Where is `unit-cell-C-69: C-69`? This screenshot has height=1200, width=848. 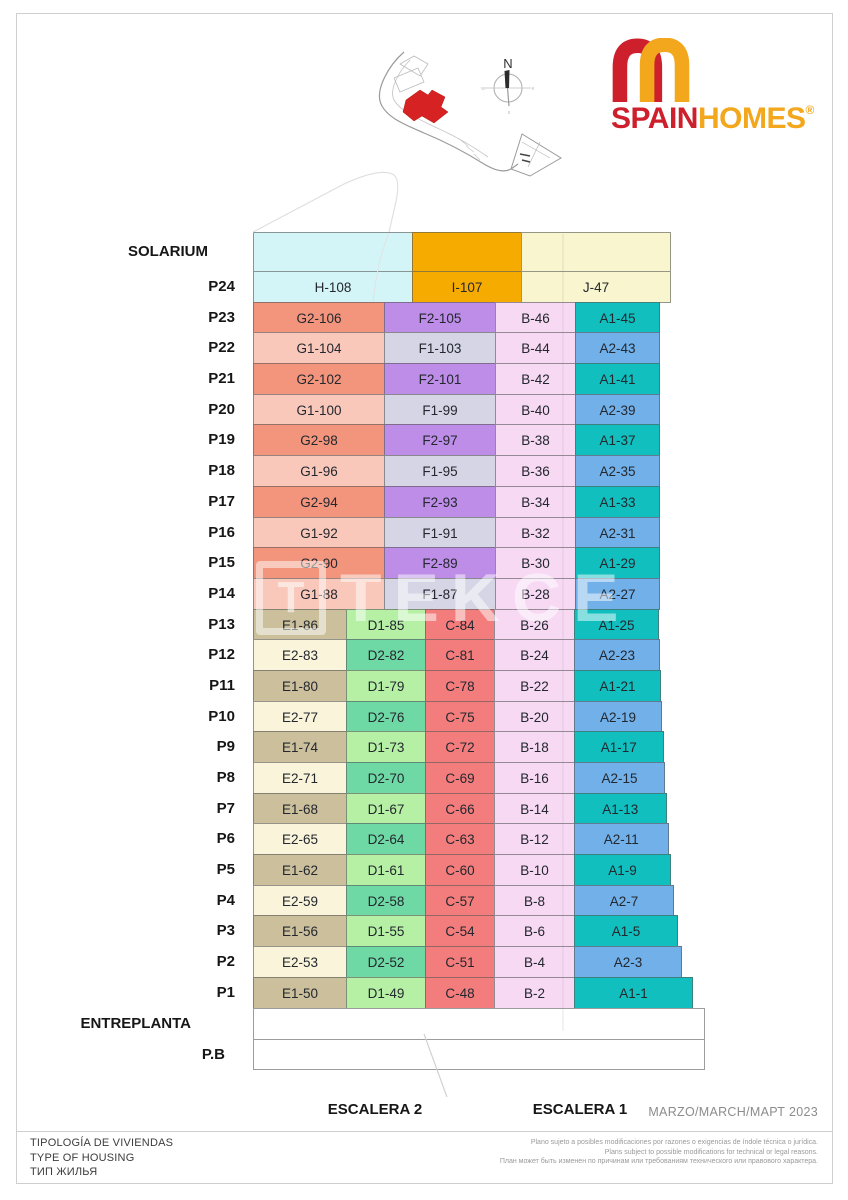 unit-cell-C-69: C-69 is located at coordinates (460, 778).